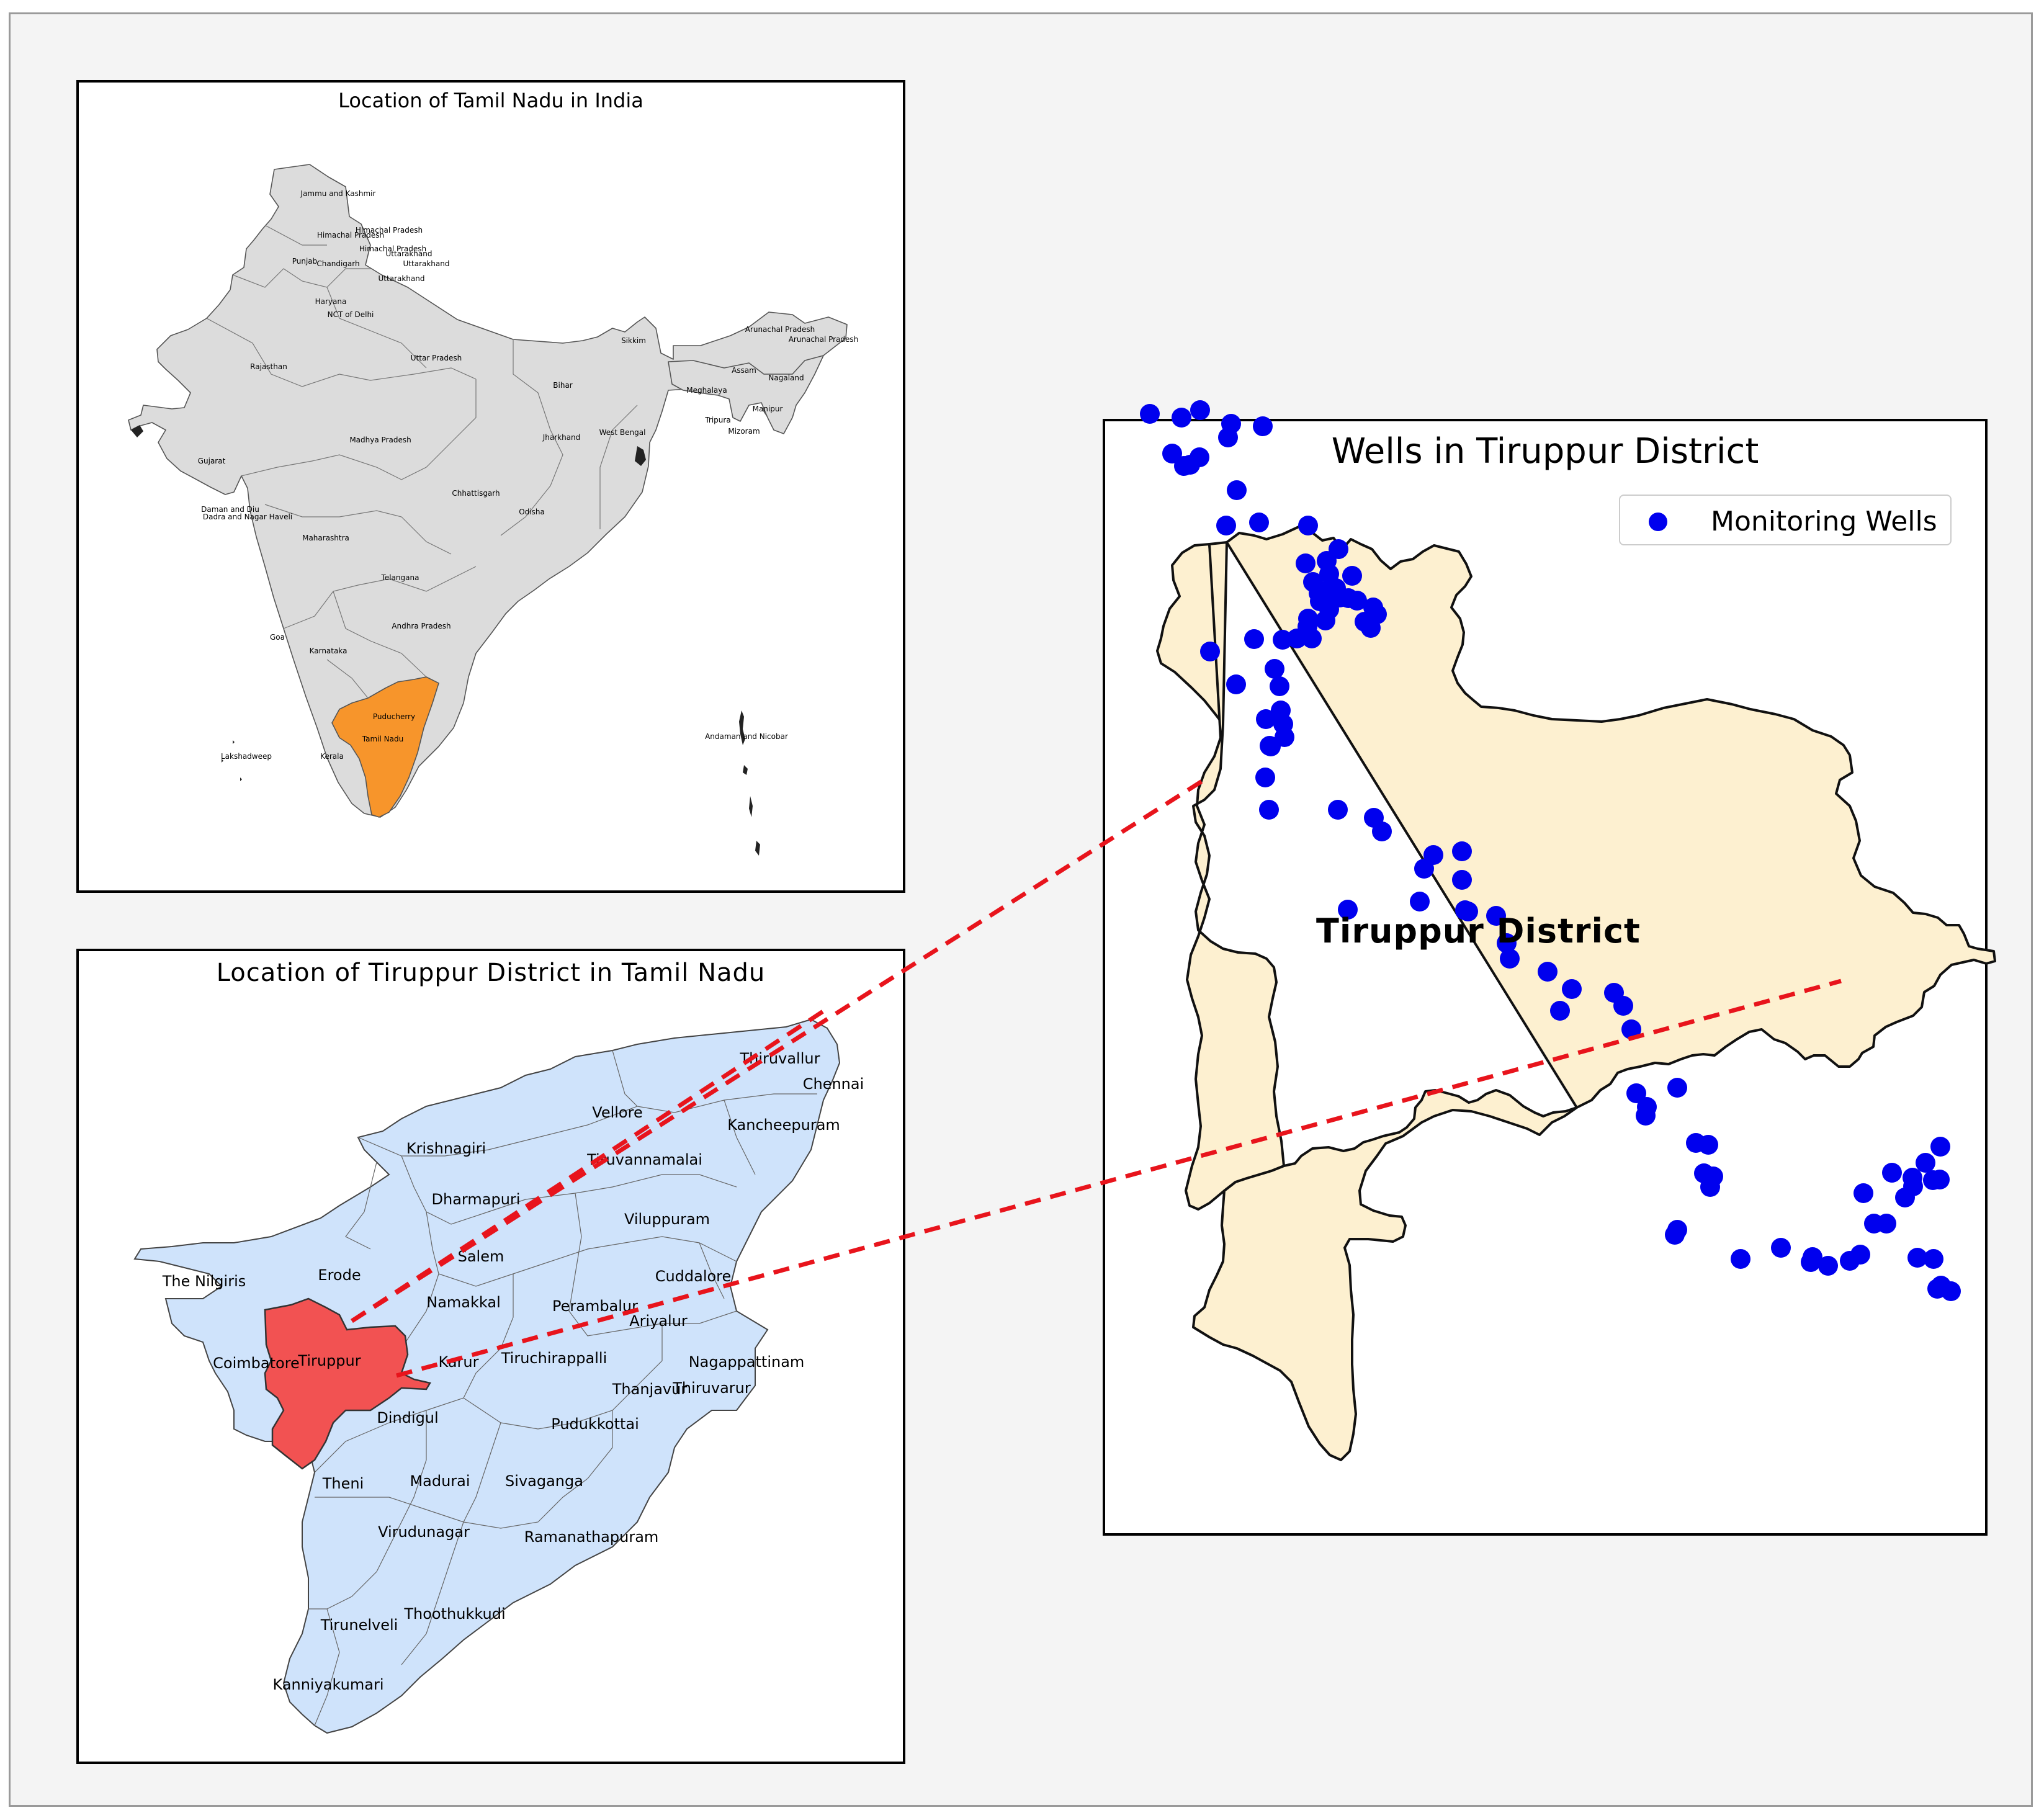 The width and height of the screenshot is (2044, 1818). What do you see at coordinates (392, 248) in the screenshot?
I see `state-label: Himachal Pradesh` at bounding box center [392, 248].